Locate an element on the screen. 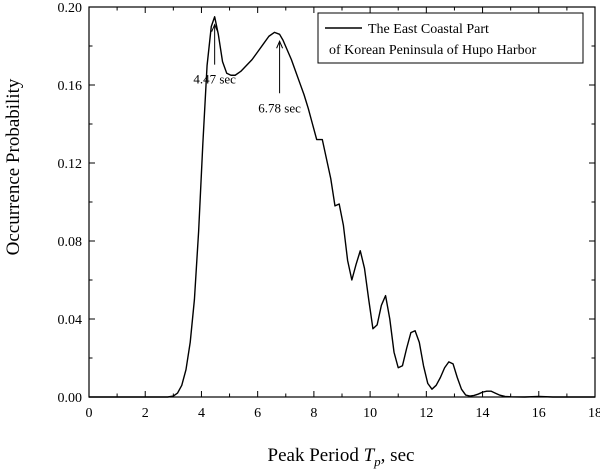  x-tick-label: 18 is located at coordinates (594, 413).